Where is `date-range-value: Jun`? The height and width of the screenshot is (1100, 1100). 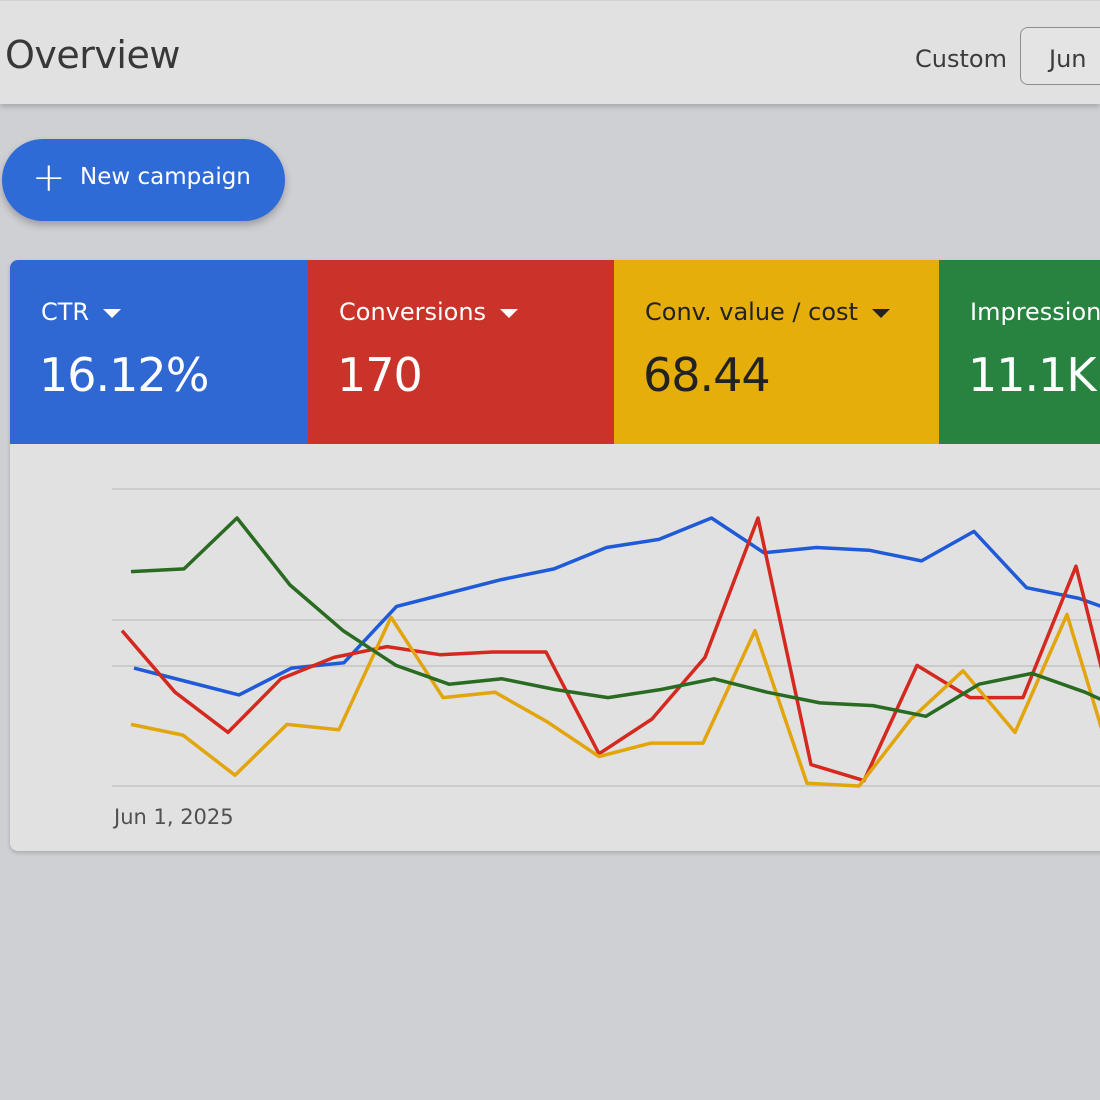 date-range-value: Jun is located at coordinates (1068, 59).